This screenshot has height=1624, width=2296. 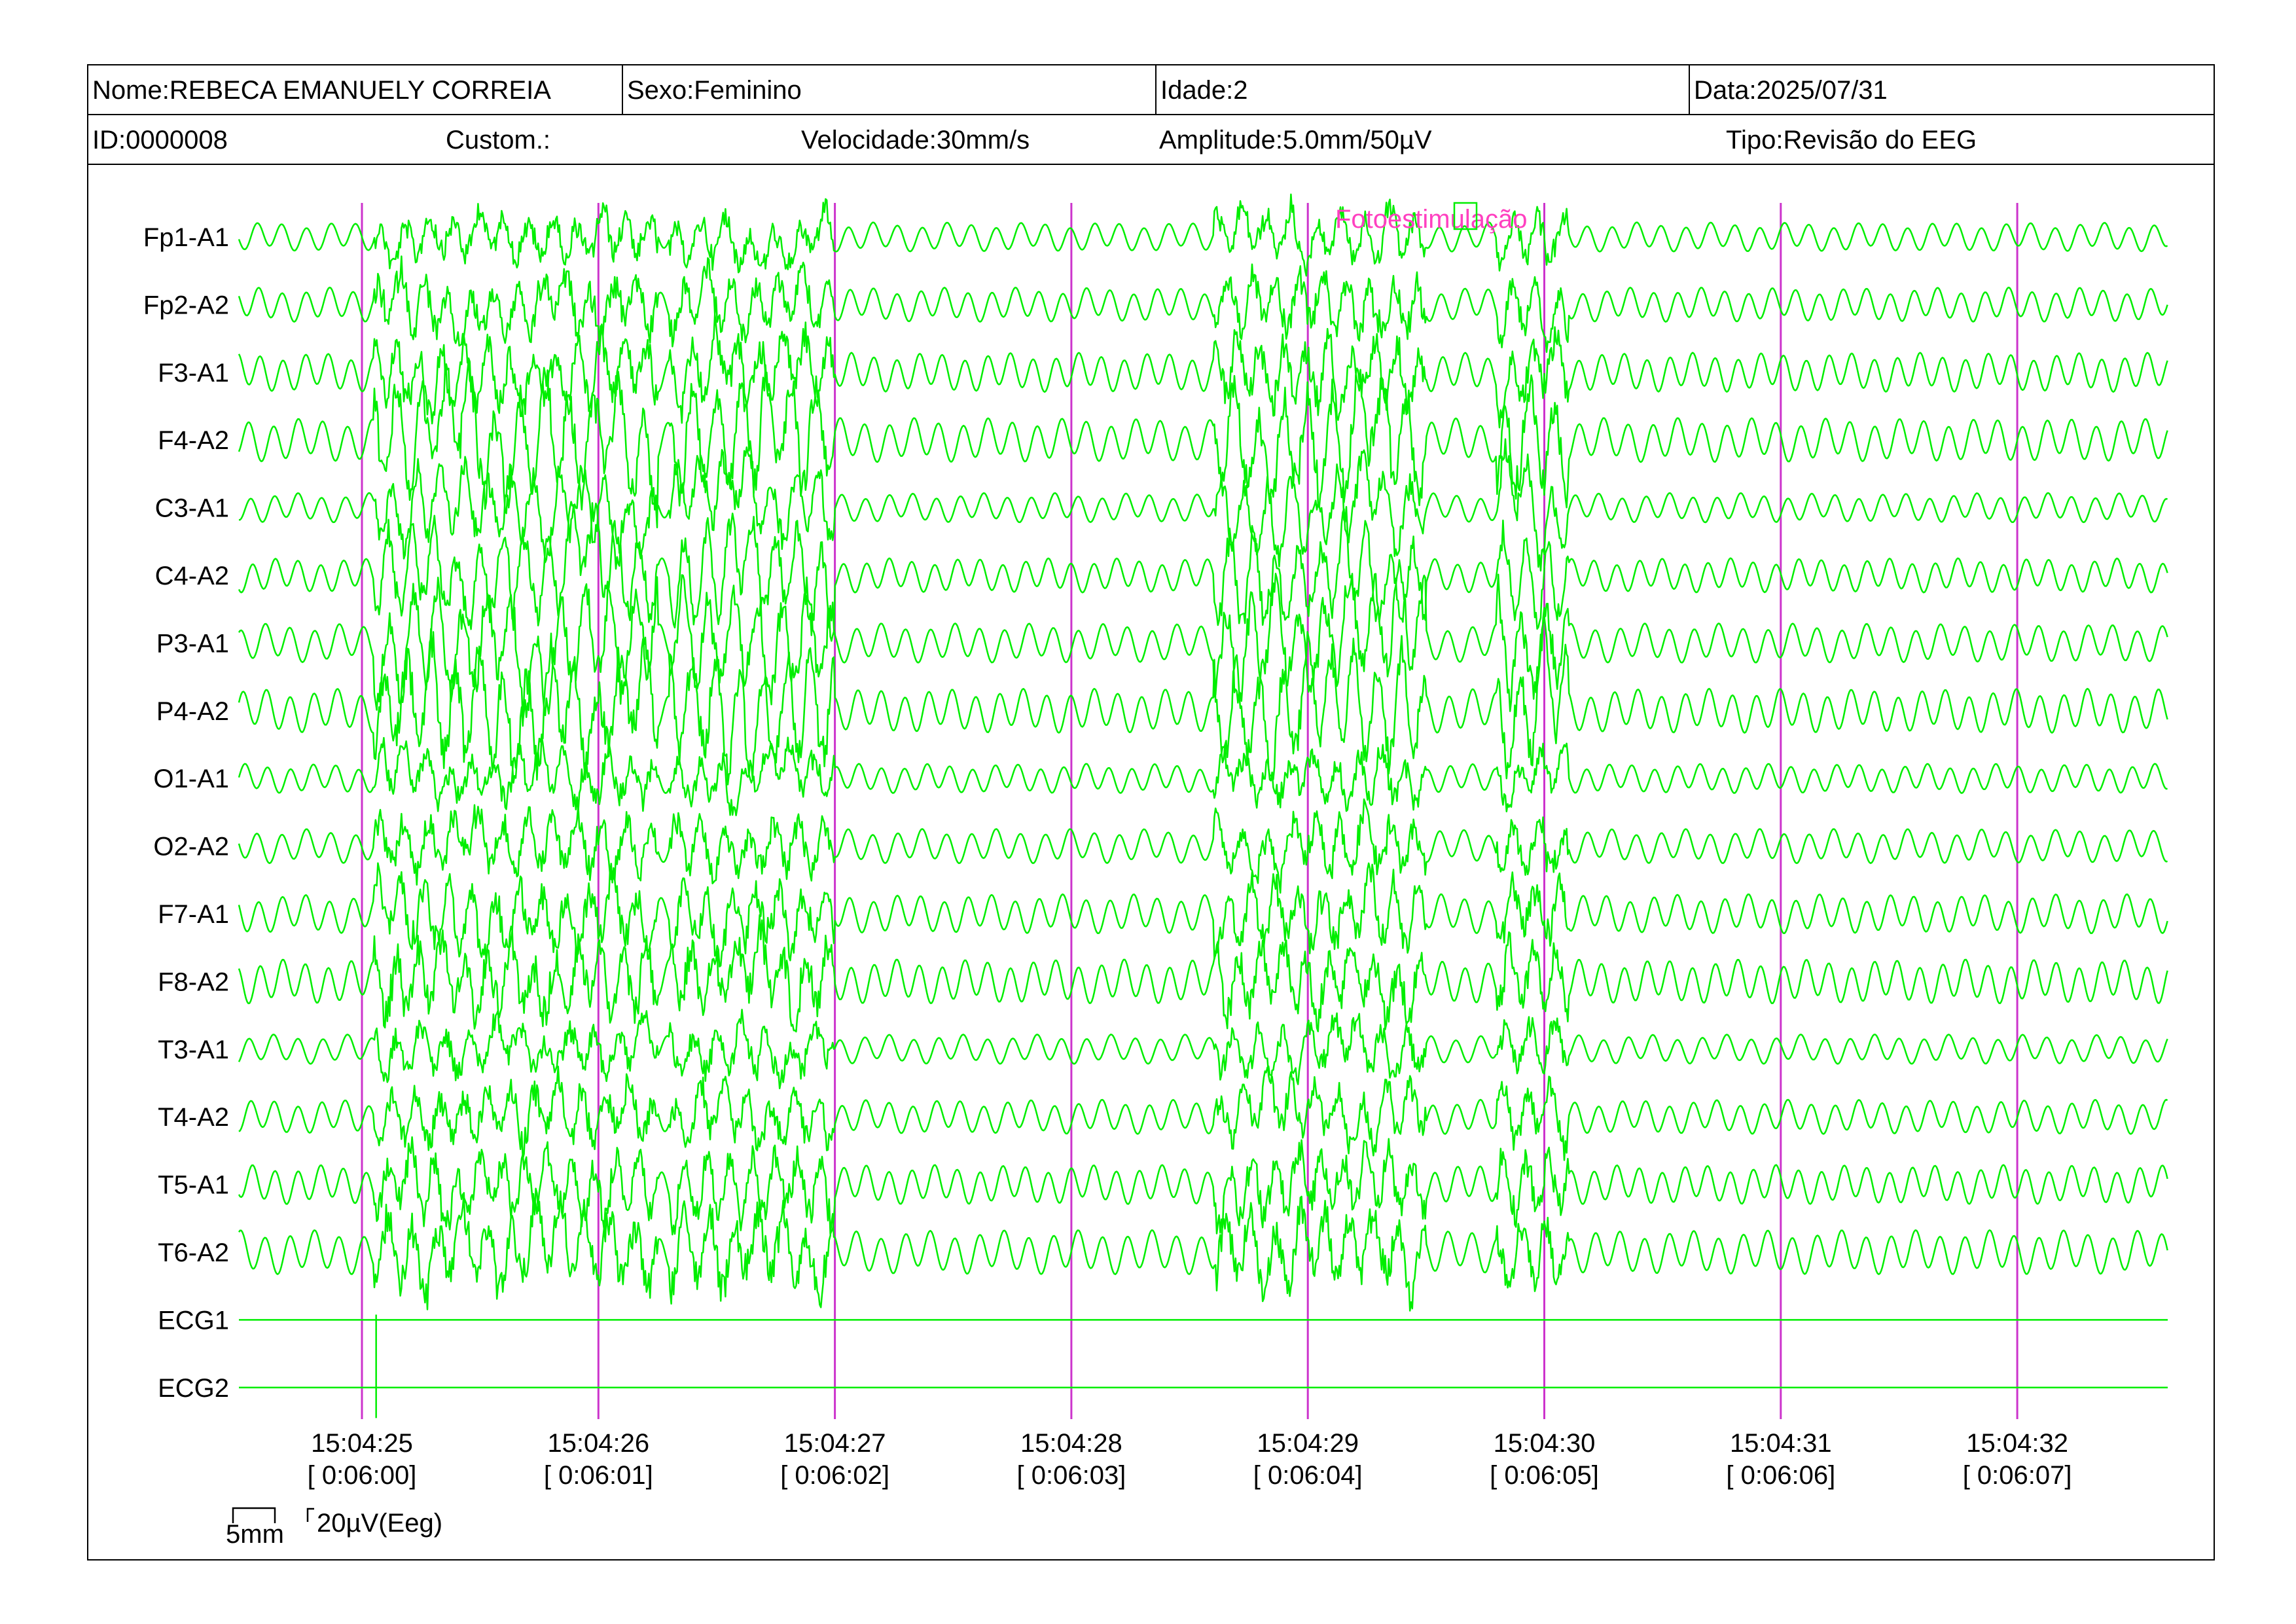 What do you see at coordinates (1545, 1443) in the screenshot?
I see `time-clock-label: 15:04:30` at bounding box center [1545, 1443].